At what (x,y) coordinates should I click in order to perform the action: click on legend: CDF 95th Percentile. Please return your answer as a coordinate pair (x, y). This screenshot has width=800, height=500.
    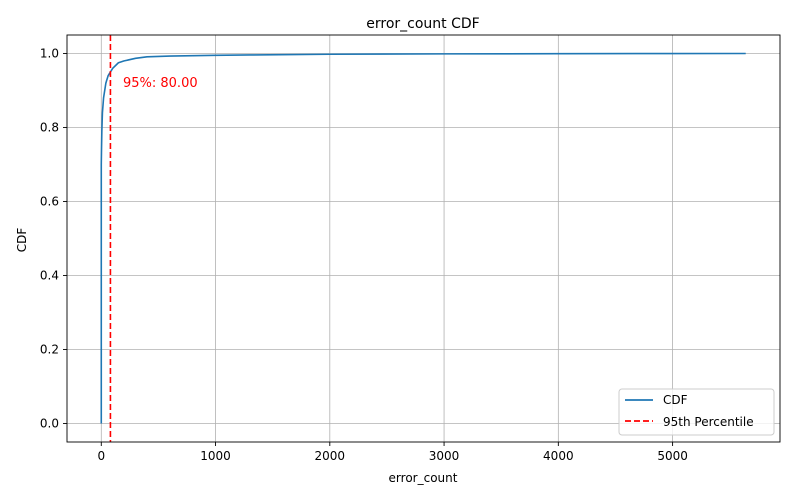
    Looking at the image, I should click on (696, 412).